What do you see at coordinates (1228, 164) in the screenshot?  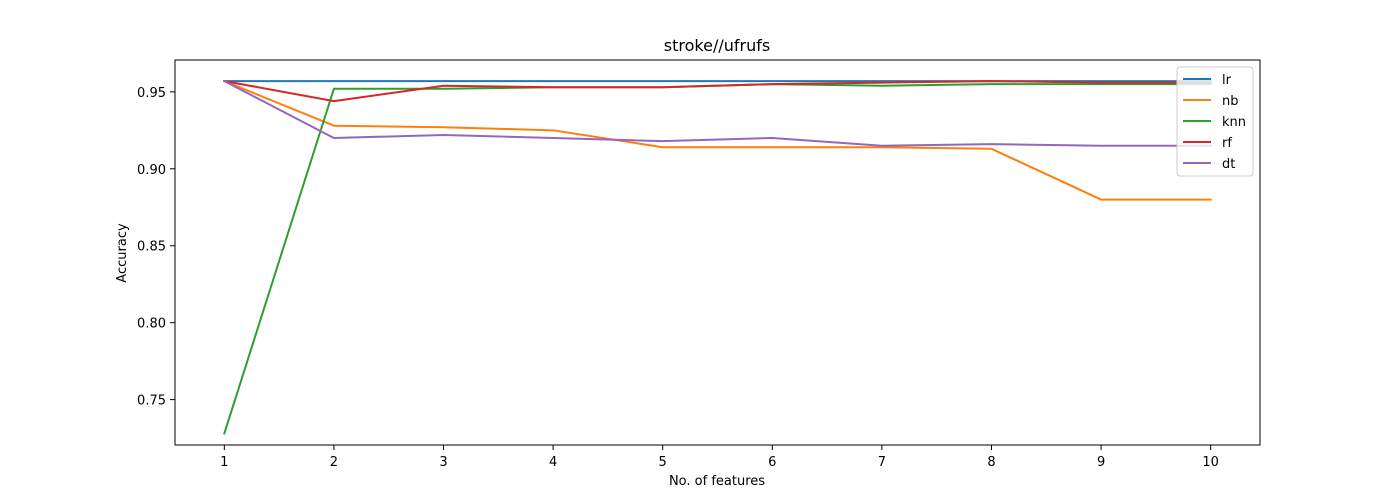 I see `legend-label-dt: dt` at bounding box center [1228, 164].